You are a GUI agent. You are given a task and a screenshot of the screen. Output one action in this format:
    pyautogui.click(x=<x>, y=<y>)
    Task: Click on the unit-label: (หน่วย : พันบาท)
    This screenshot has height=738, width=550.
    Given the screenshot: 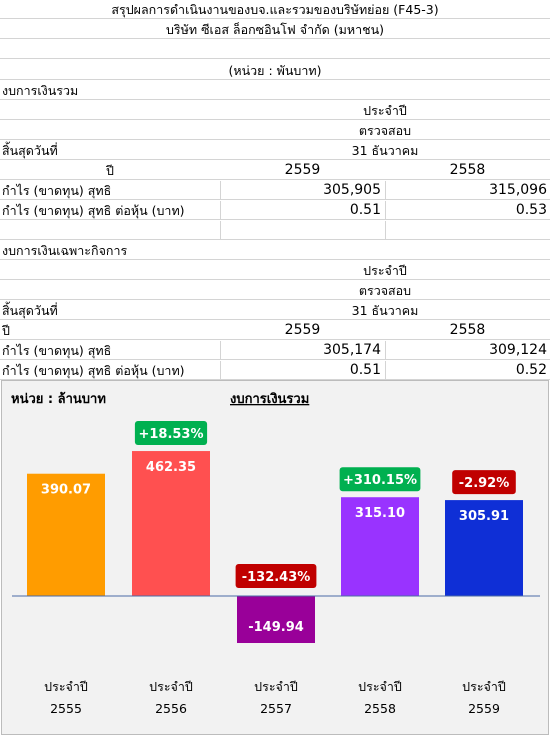 What is the action you would take?
    pyautogui.click(x=275, y=70)
    